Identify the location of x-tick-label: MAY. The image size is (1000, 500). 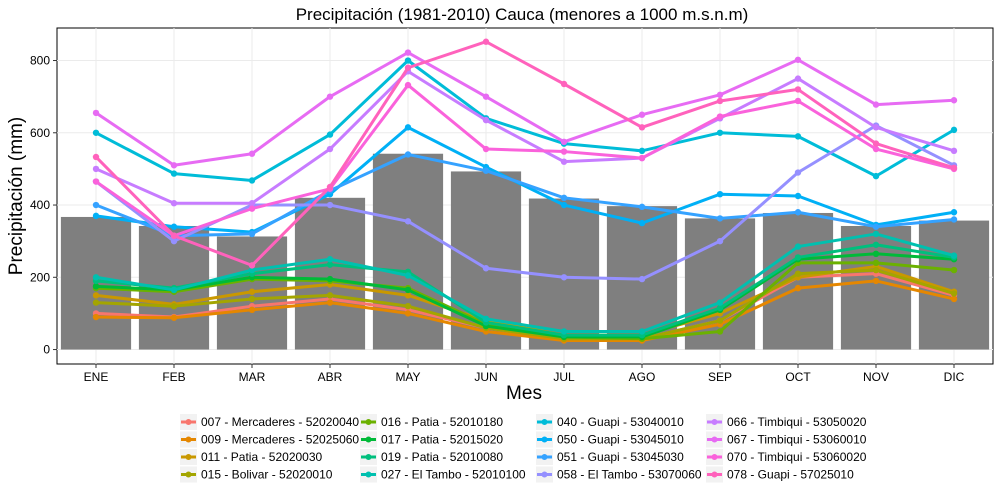
(407, 377).